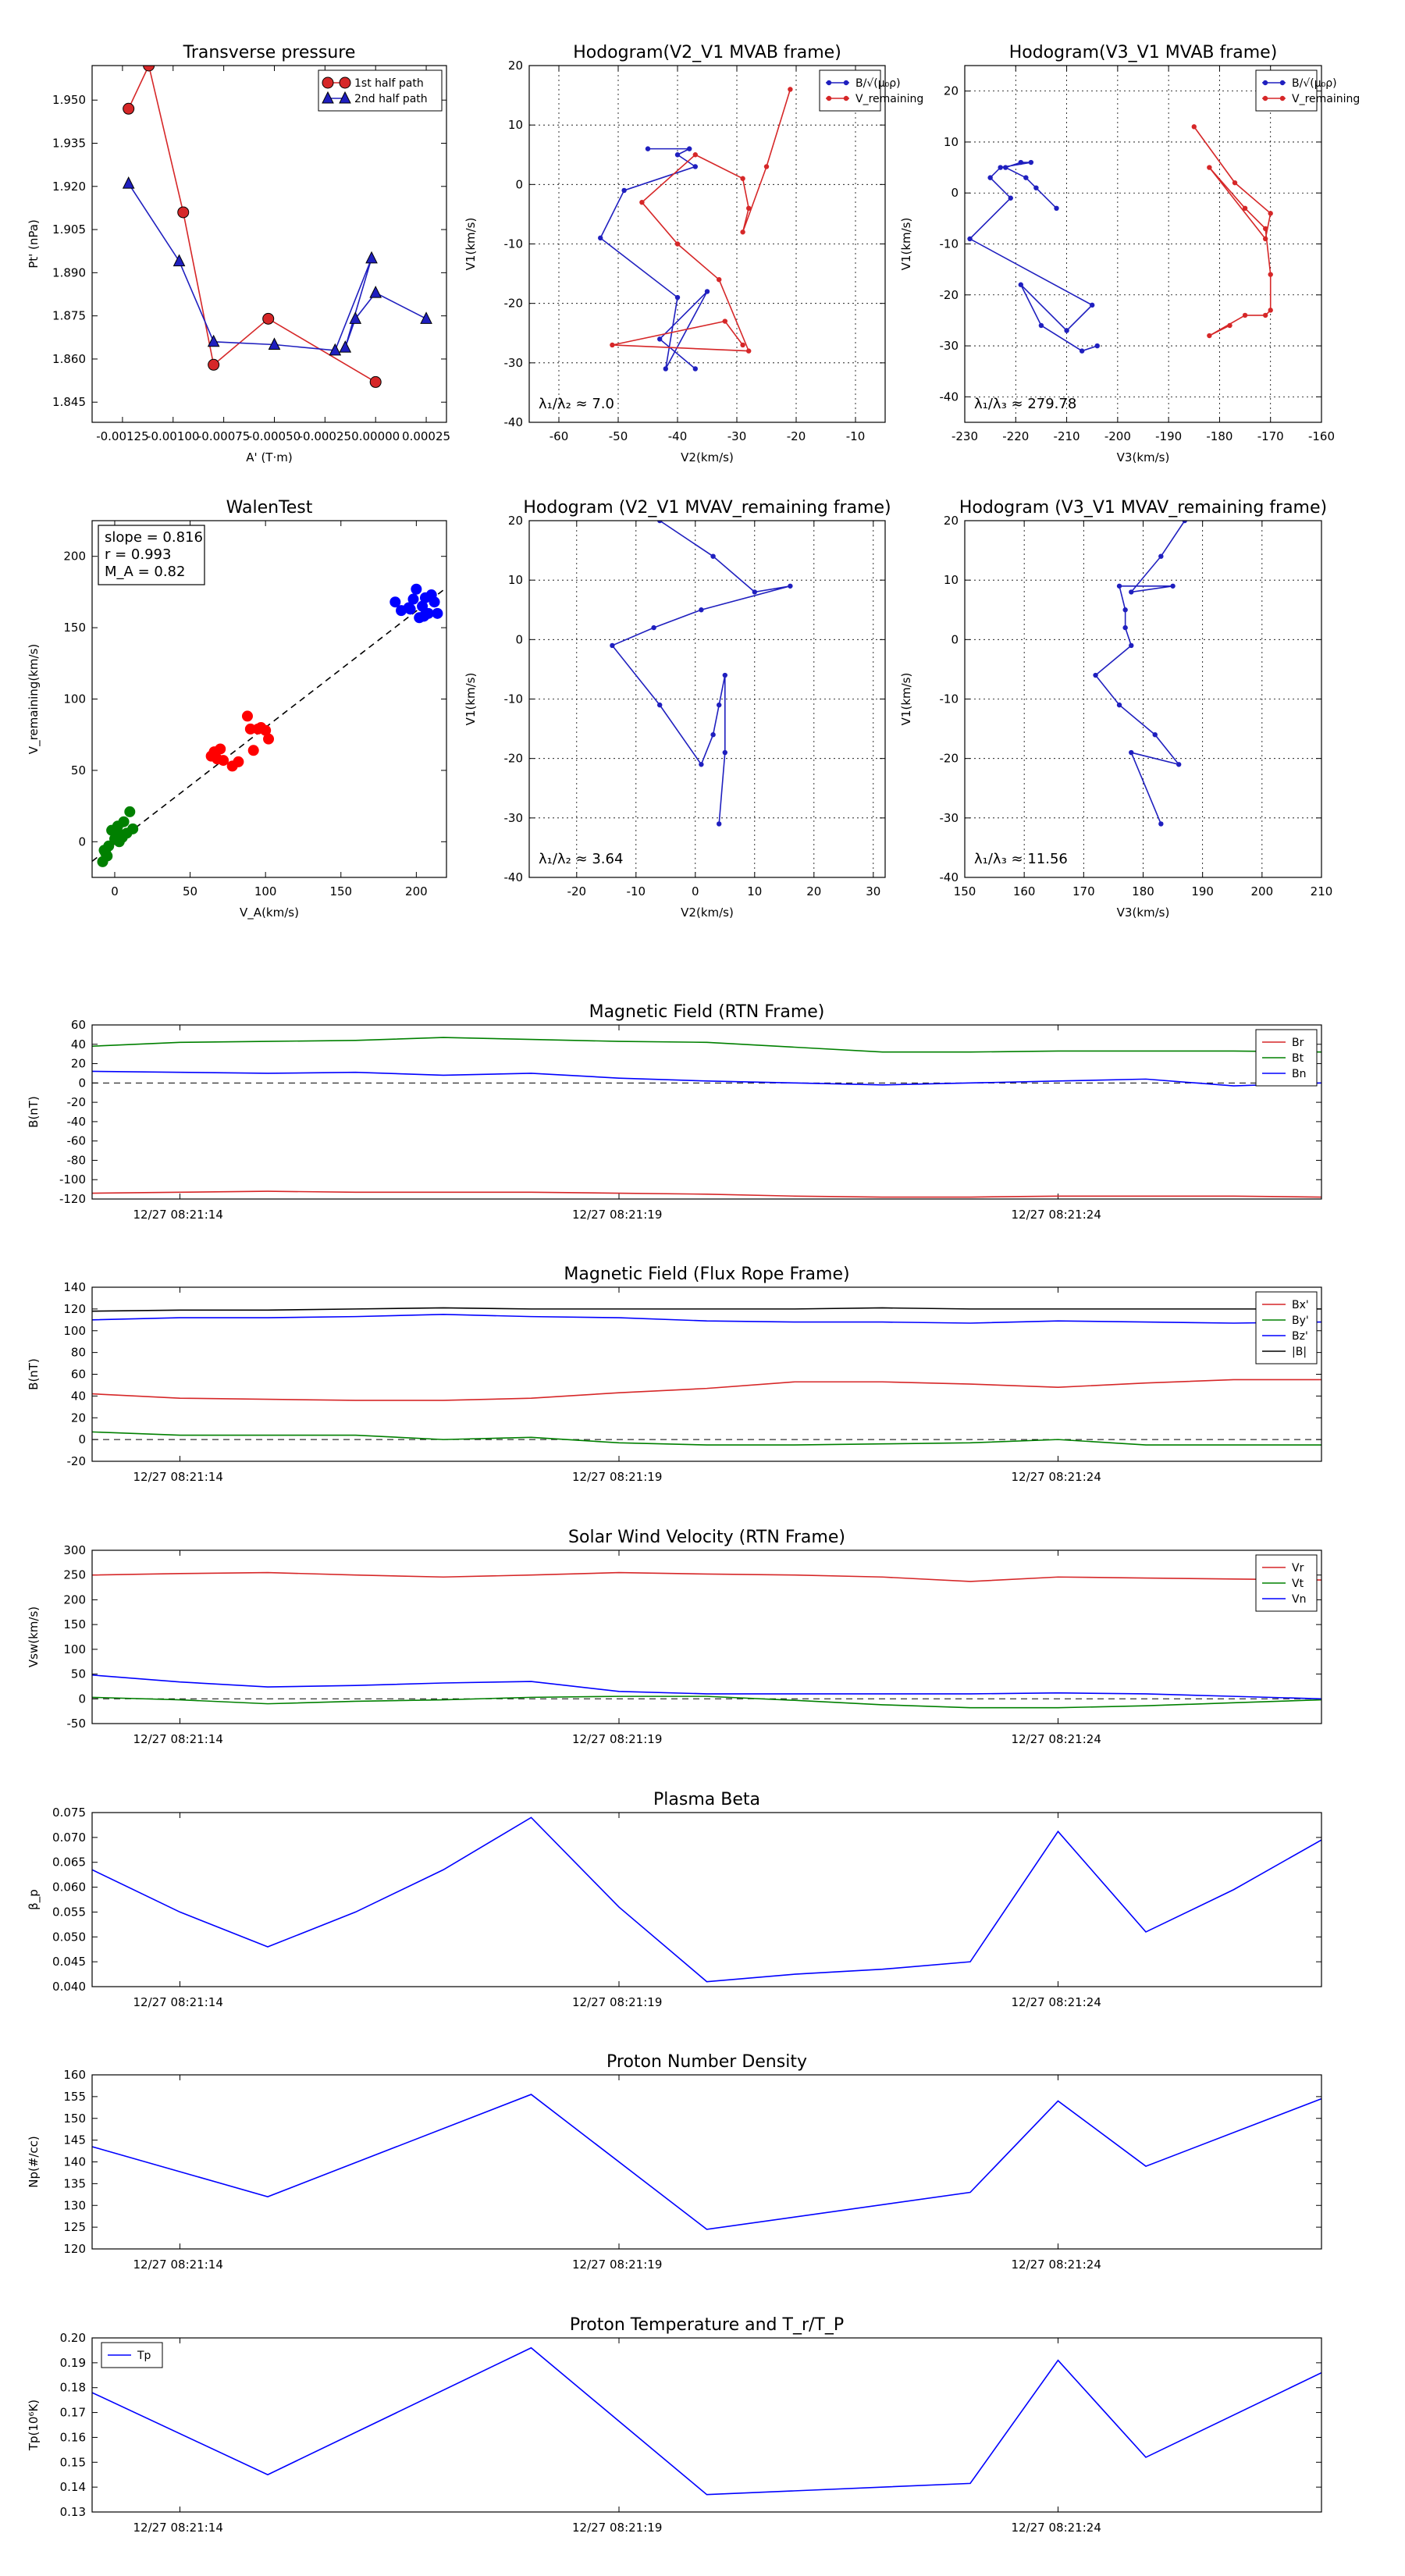  Describe the element at coordinates (1299, 1352) in the screenshot. I see `legend-label: |B|` at that location.